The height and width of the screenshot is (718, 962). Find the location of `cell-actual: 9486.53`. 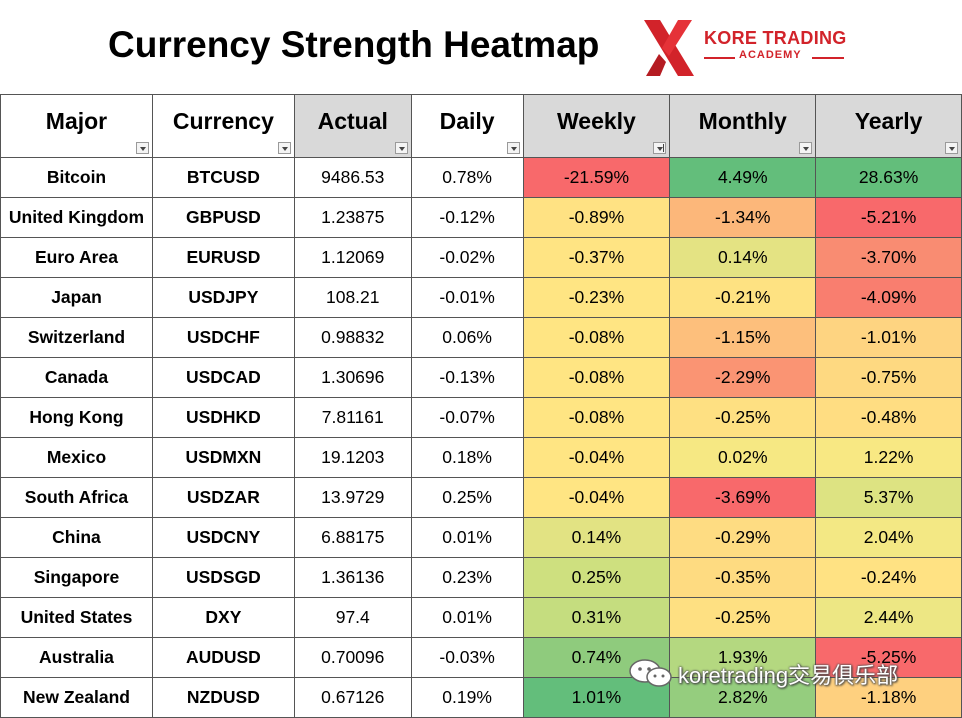

cell-actual: 9486.53 is located at coordinates (352, 177).